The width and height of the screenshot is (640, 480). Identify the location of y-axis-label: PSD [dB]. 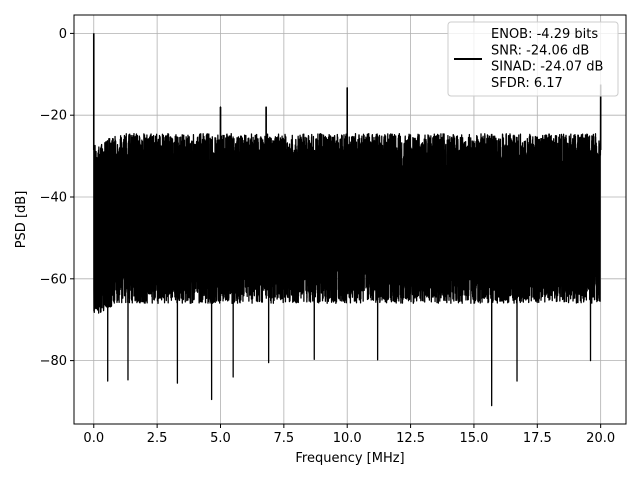
(21, 220).